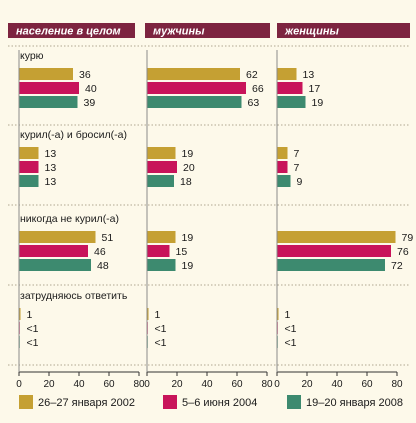 Image resolution: width=416 pixels, height=423 pixels. I want to click on legend-label-3: 19–20 января 2008, so click(354, 403).